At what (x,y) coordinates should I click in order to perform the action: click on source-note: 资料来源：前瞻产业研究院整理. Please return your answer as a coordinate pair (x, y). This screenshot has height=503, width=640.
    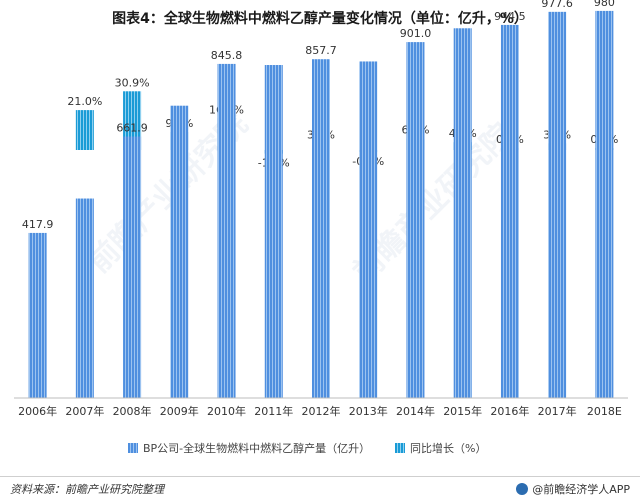
    Looking at the image, I should click on (87, 489).